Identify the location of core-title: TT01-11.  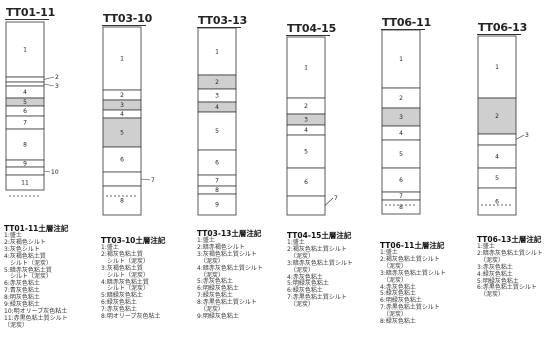
(31, 12).